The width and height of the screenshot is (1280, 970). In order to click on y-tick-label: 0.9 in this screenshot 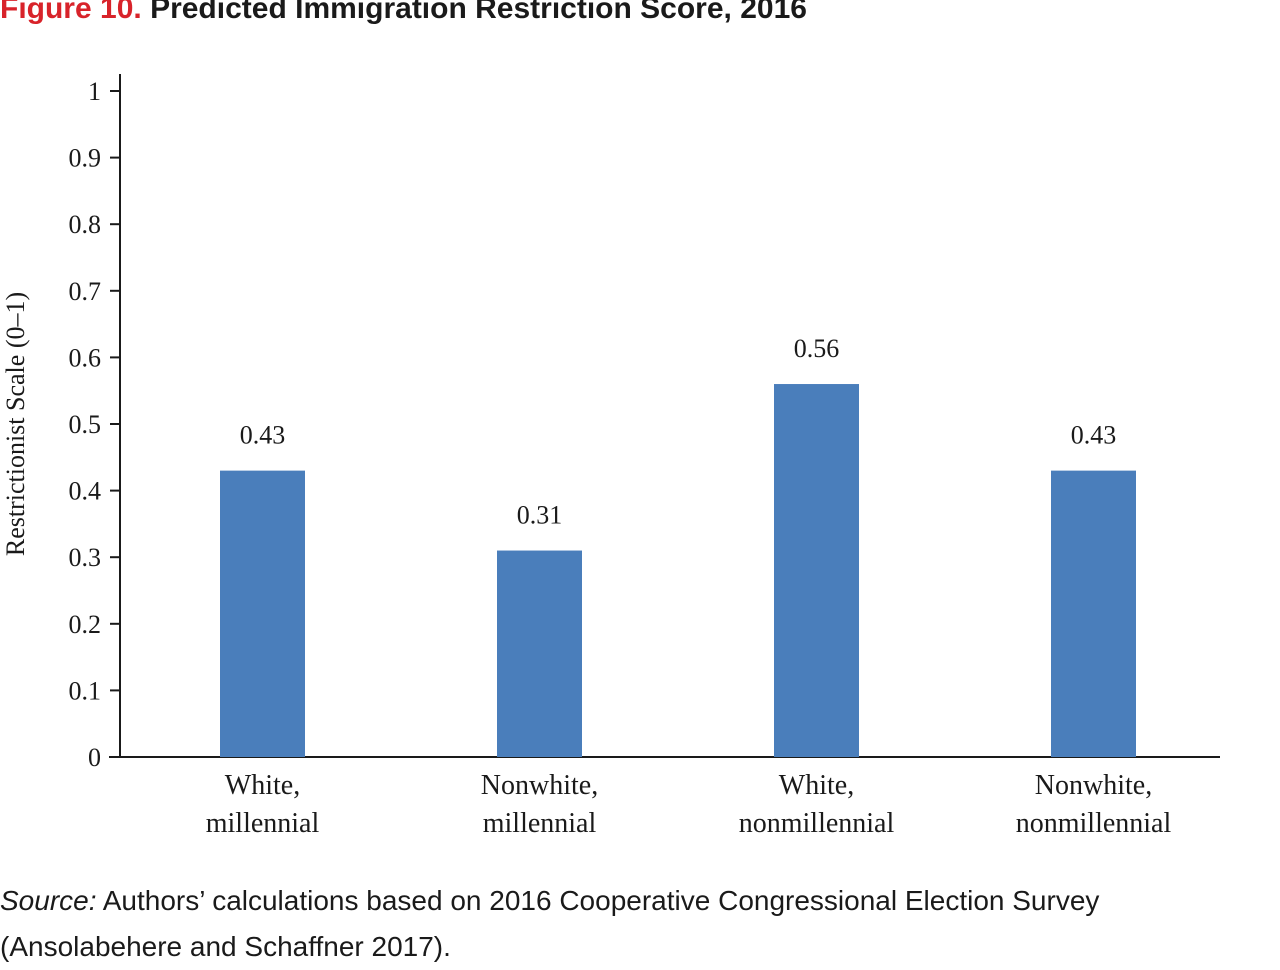, I will do `click(85, 158)`.